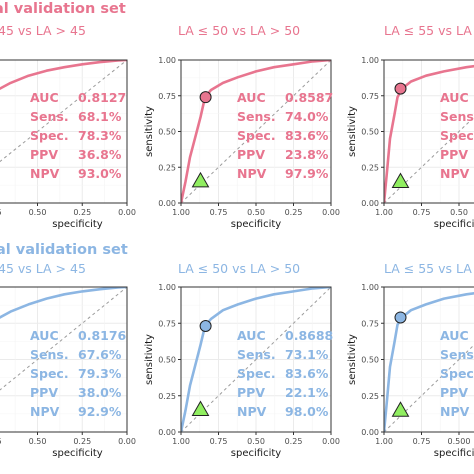  I want to click on stat-value: 98.0%, so click(307, 411).